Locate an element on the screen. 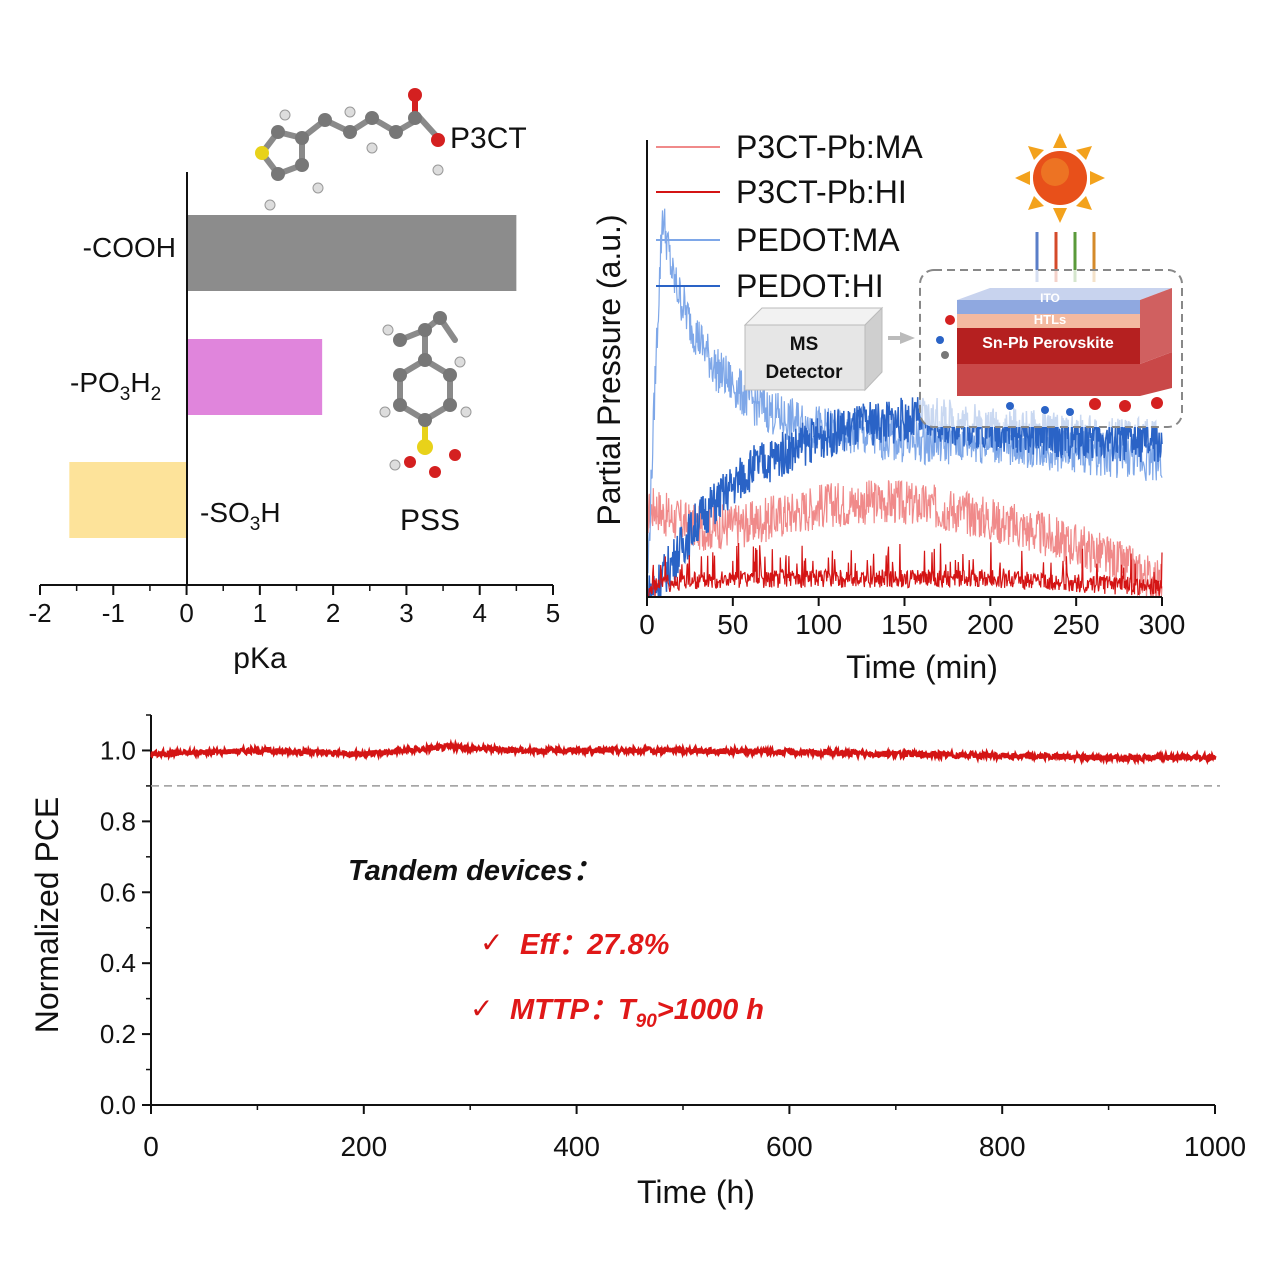 This screenshot has width=1280, height=1280. stability-x-tick-label: 1000 is located at coordinates (1215, 1146).